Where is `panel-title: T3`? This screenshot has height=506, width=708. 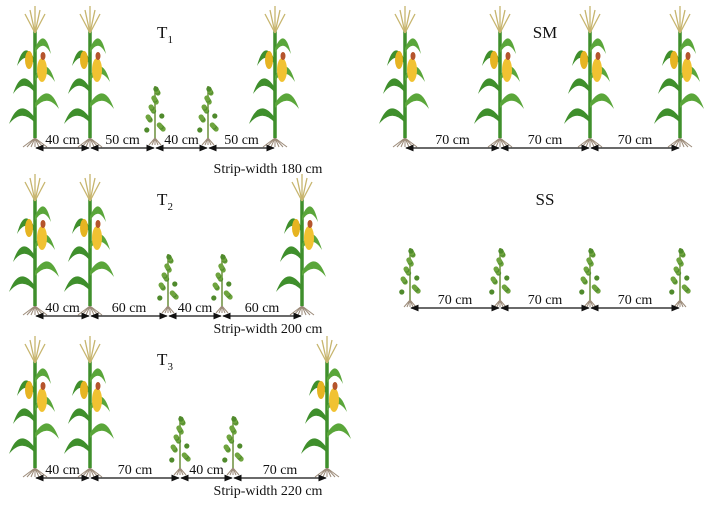 panel-title: T3 is located at coordinates (165, 361).